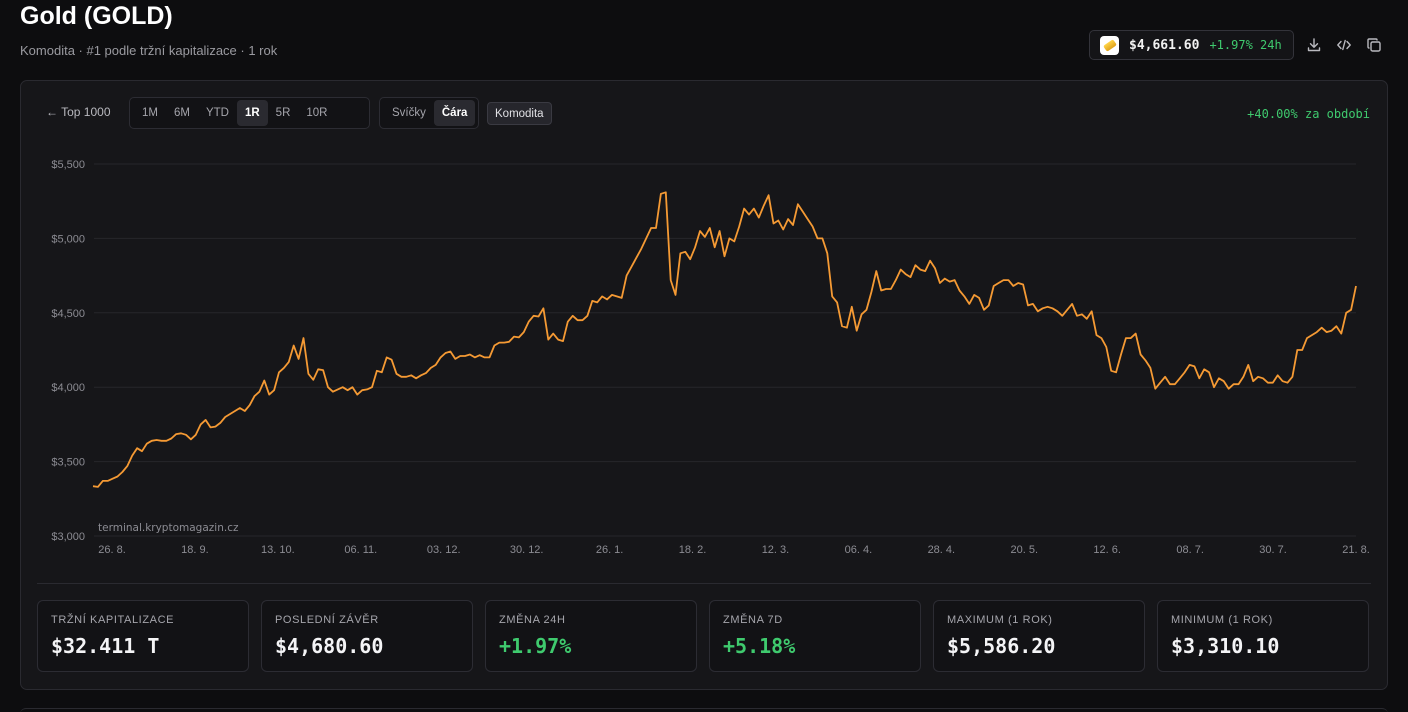 Image resolution: width=1408 pixels, height=712 pixels. Describe the element at coordinates (112, 550) in the screenshot. I see `x-tick-label: 26. 8.` at that location.